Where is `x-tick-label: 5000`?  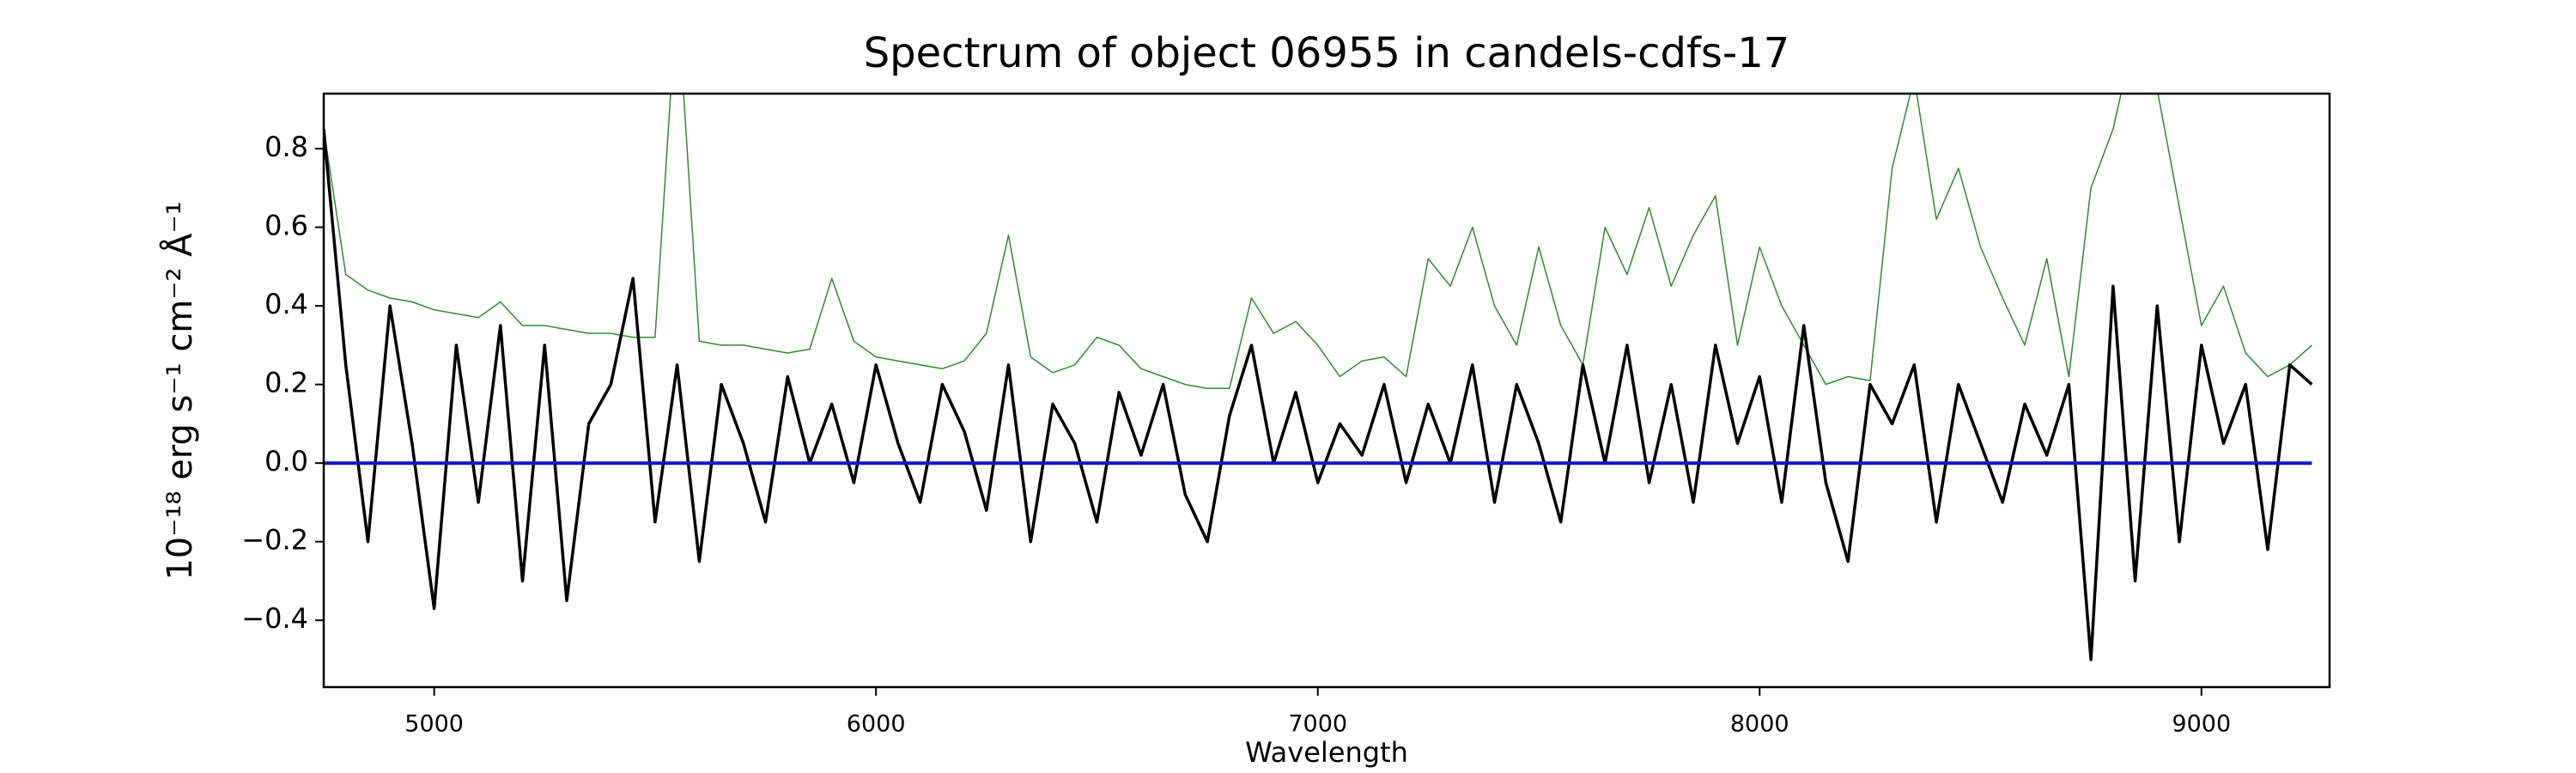
x-tick-label: 5000 is located at coordinates (434, 724).